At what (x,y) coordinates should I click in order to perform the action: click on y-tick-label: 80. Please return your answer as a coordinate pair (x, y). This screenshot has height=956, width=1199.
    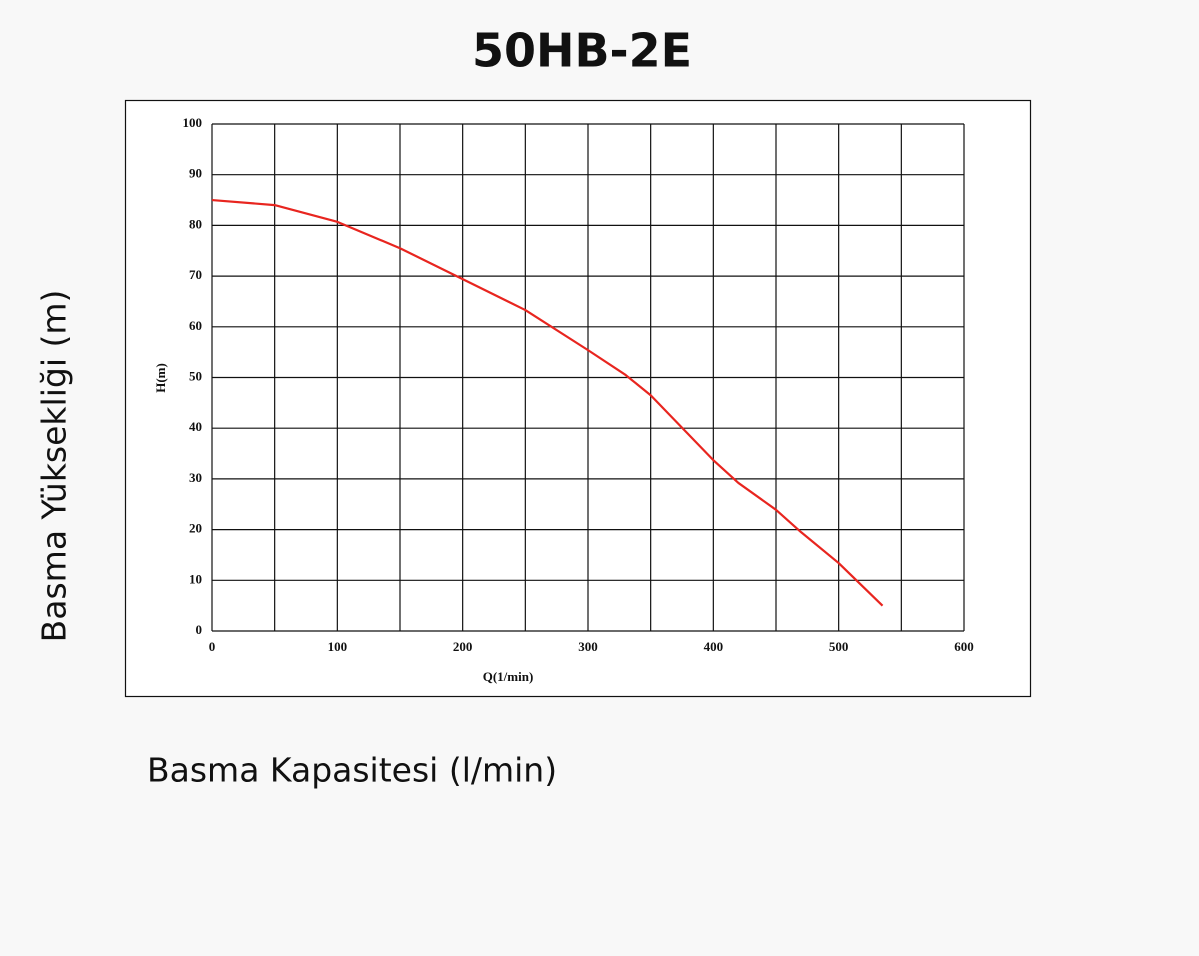
    Looking at the image, I should click on (195, 223).